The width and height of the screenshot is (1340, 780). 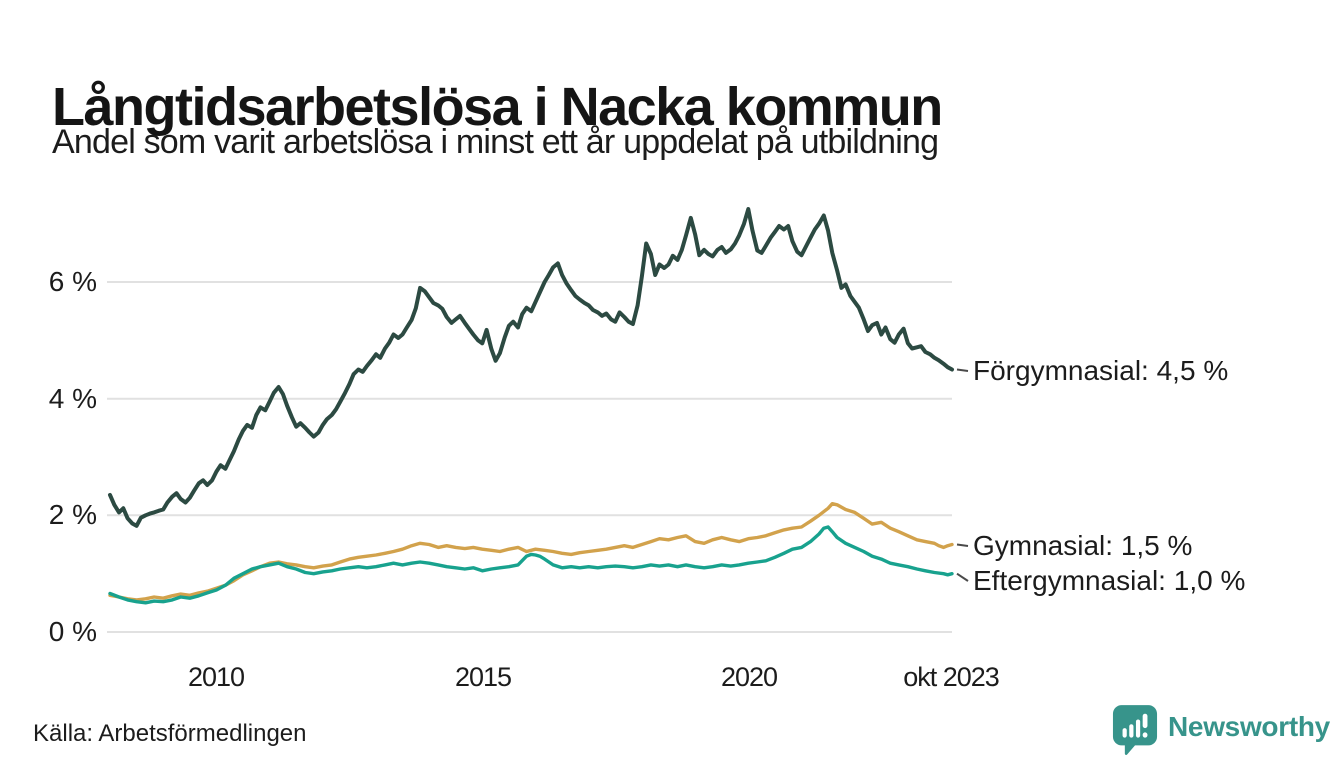 I want to click on x-axis-tick-label-2020: 2020, so click(x=749, y=677).